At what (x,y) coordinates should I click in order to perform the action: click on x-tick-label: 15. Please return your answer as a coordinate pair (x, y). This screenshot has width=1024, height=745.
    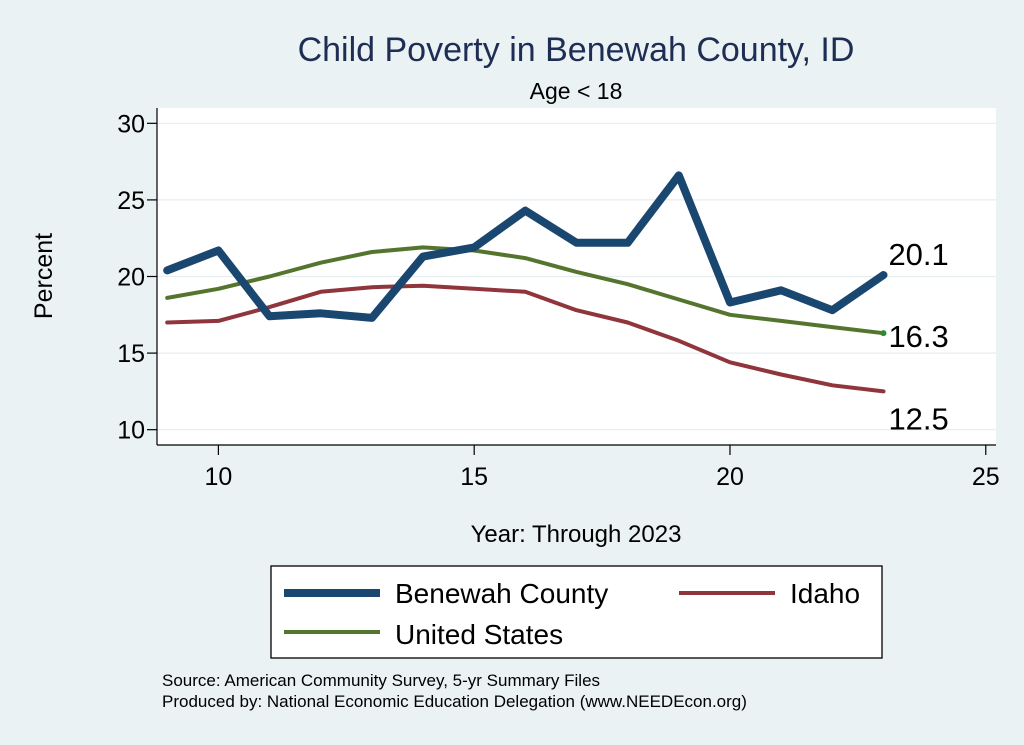
    Looking at the image, I should click on (474, 477).